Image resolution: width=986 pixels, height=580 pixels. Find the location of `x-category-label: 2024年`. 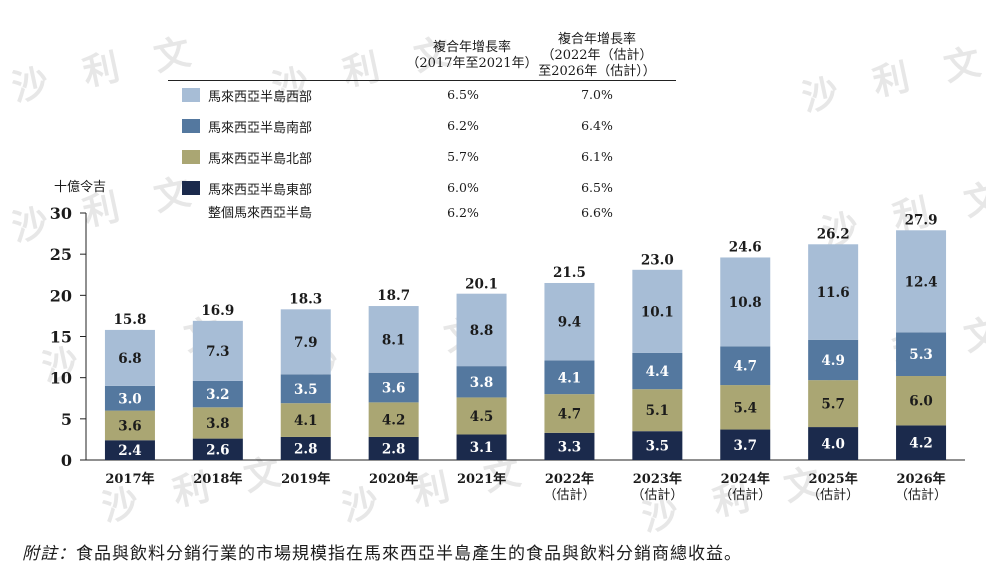

x-category-label: 2024年 is located at coordinates (745, 479).